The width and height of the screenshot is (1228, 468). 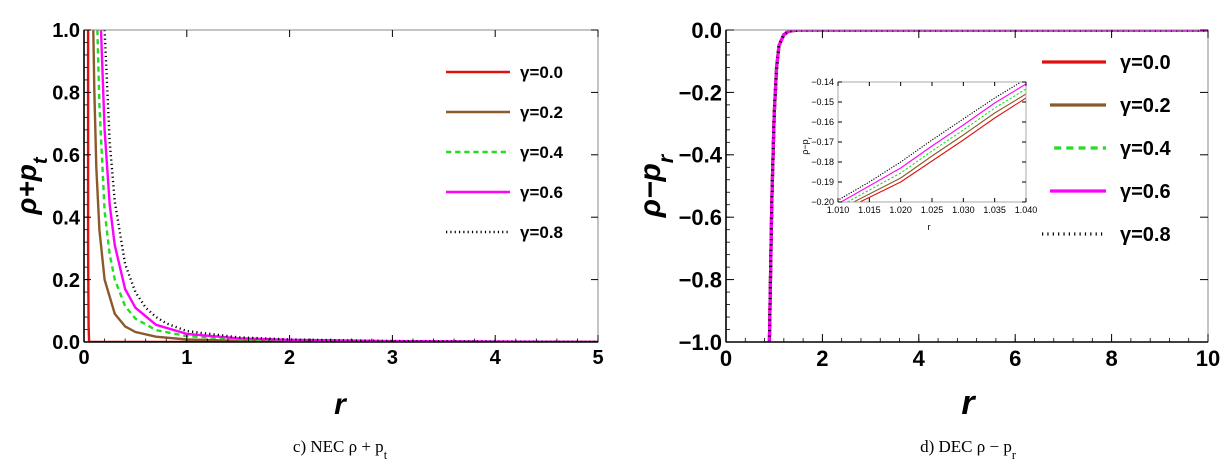 What do you see at coordinates (822, 102) in the screenshot?
I see `y-tick-label: −0.15` at bounding box center [822, 102].